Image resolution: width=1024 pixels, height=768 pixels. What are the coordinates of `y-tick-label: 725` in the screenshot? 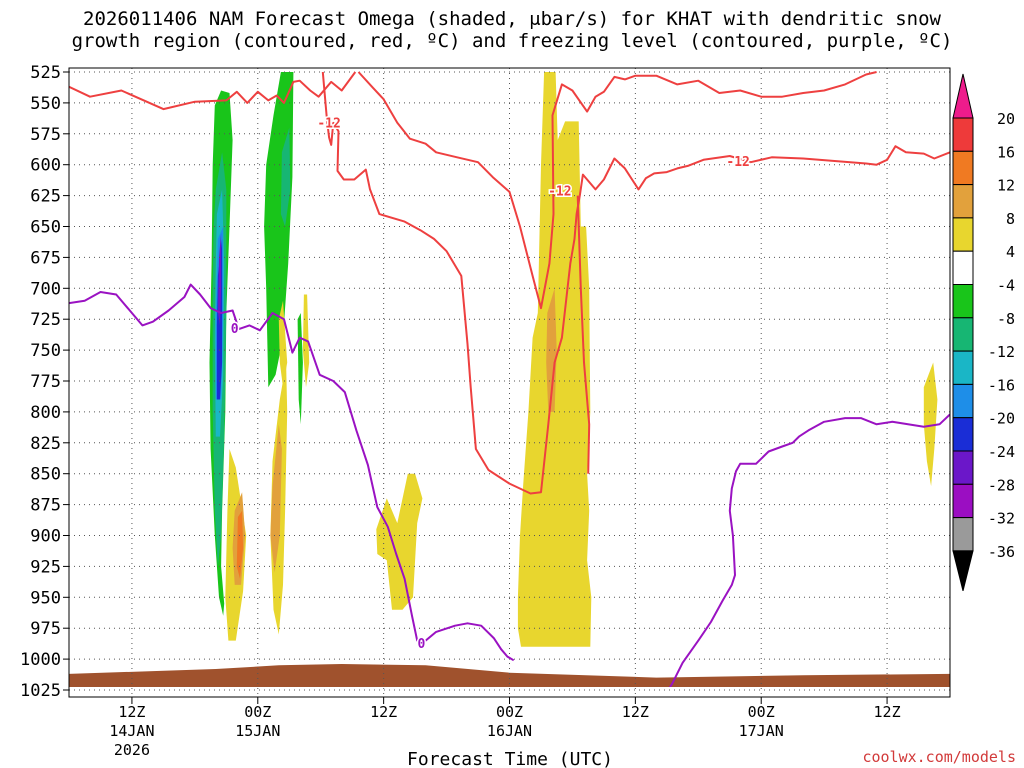 It's located at (45, 320).